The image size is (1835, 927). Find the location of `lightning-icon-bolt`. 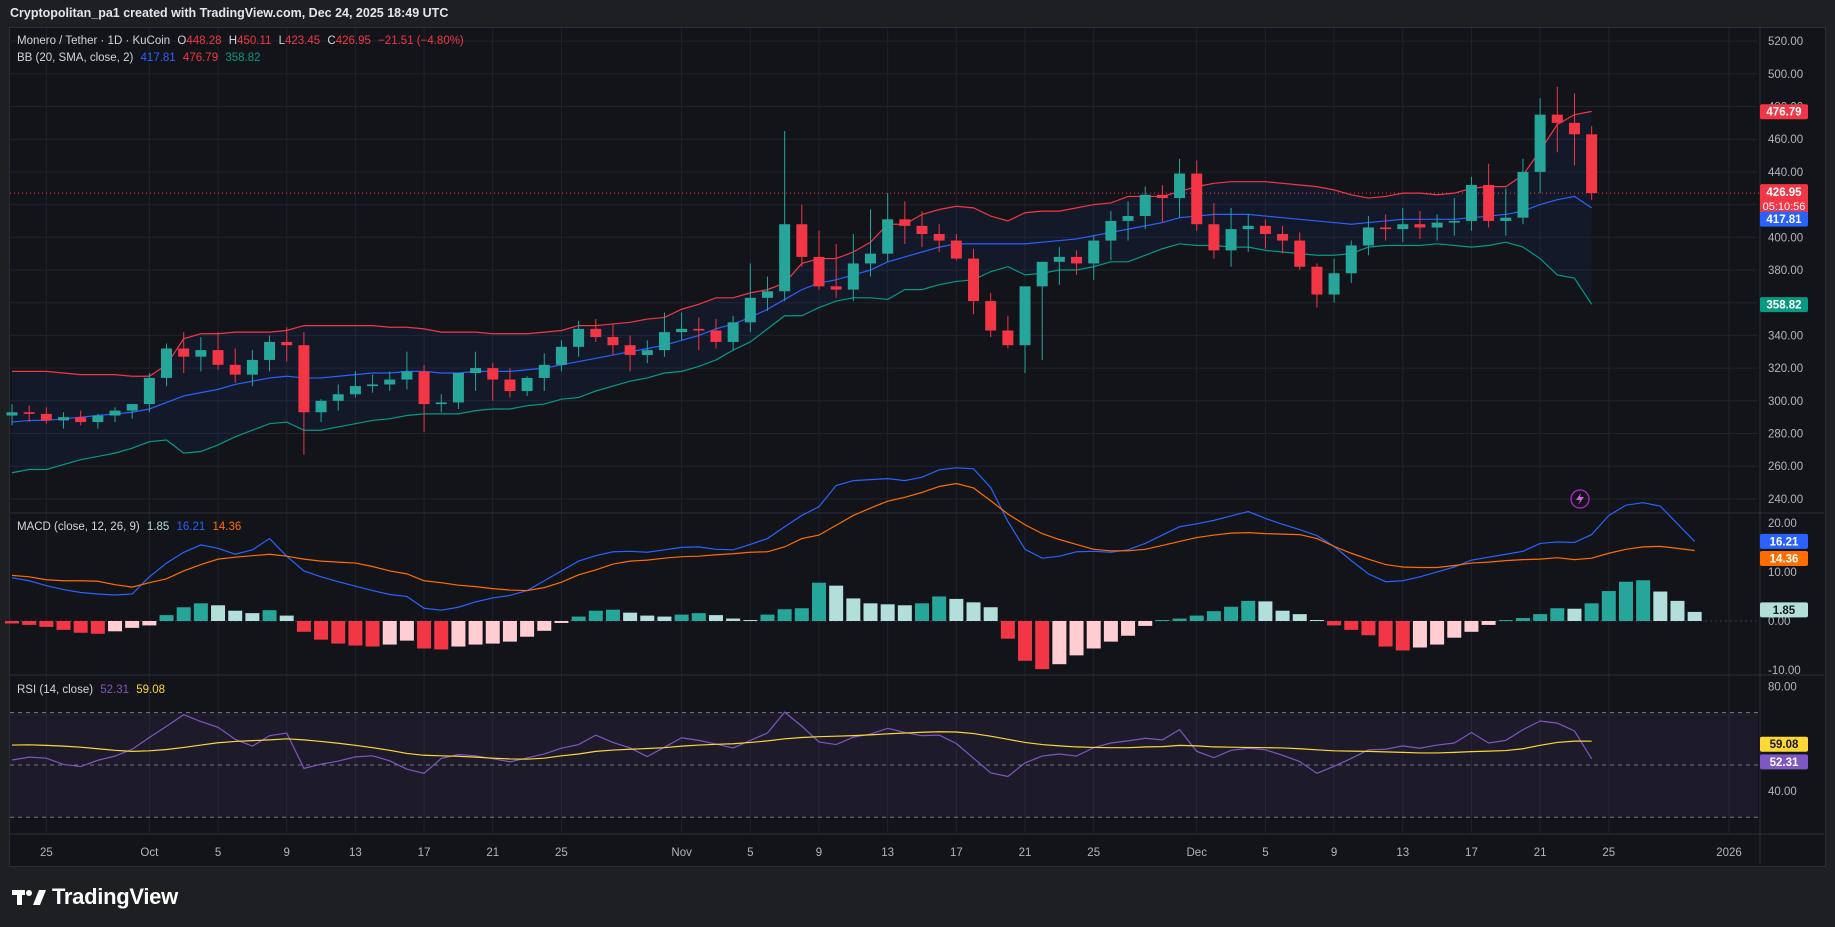

lightning-icon-bolt is located at coordinates (1580, 499).